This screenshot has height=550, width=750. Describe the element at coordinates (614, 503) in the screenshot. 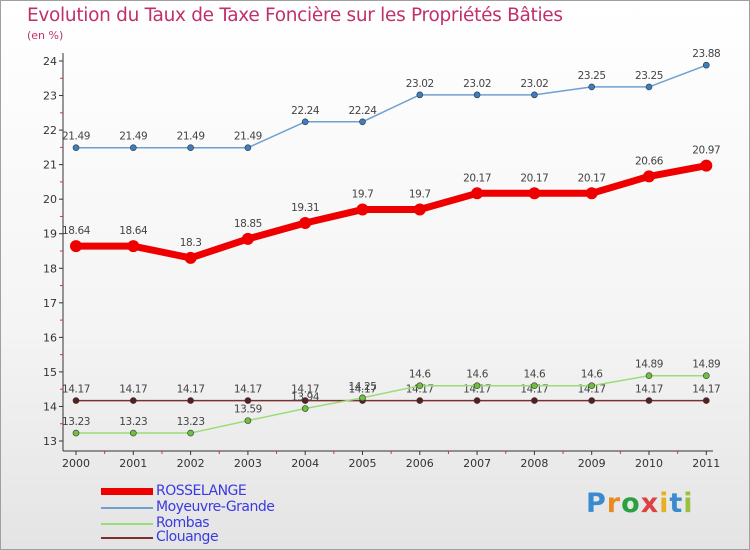

I see `logo-letter: r` at that location.